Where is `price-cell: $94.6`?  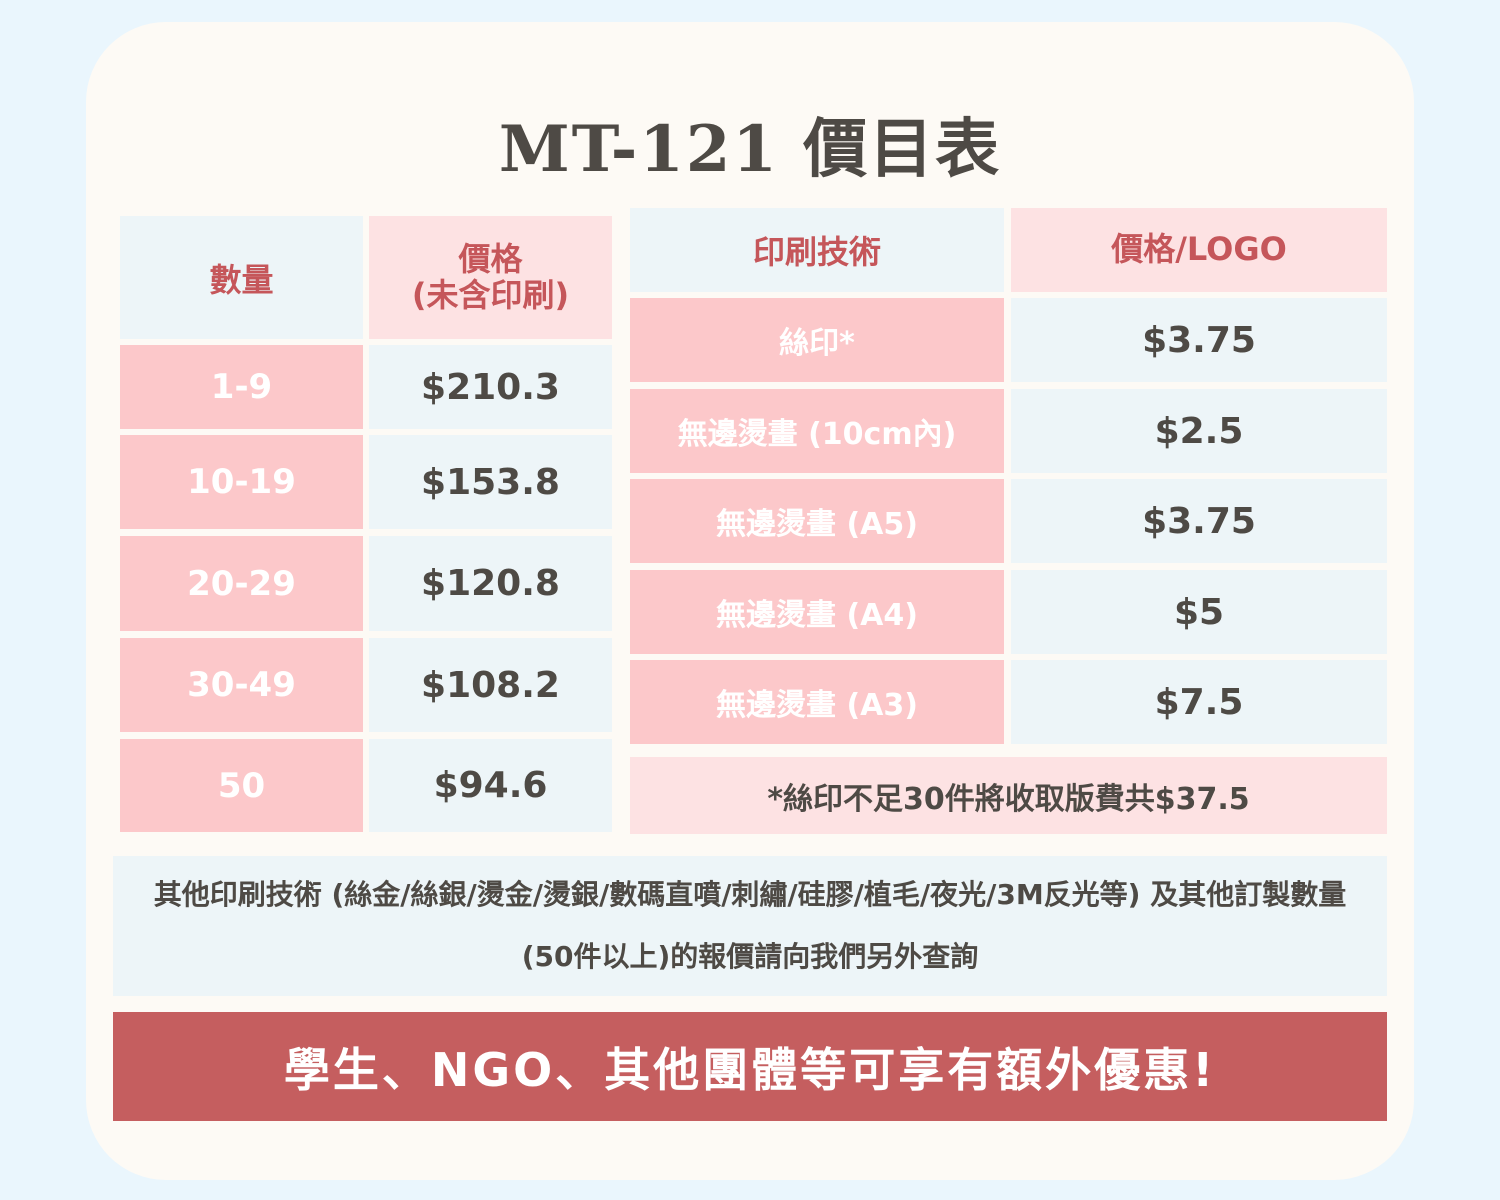 price-cell: $94.6 is located at coordinates (490, 785).